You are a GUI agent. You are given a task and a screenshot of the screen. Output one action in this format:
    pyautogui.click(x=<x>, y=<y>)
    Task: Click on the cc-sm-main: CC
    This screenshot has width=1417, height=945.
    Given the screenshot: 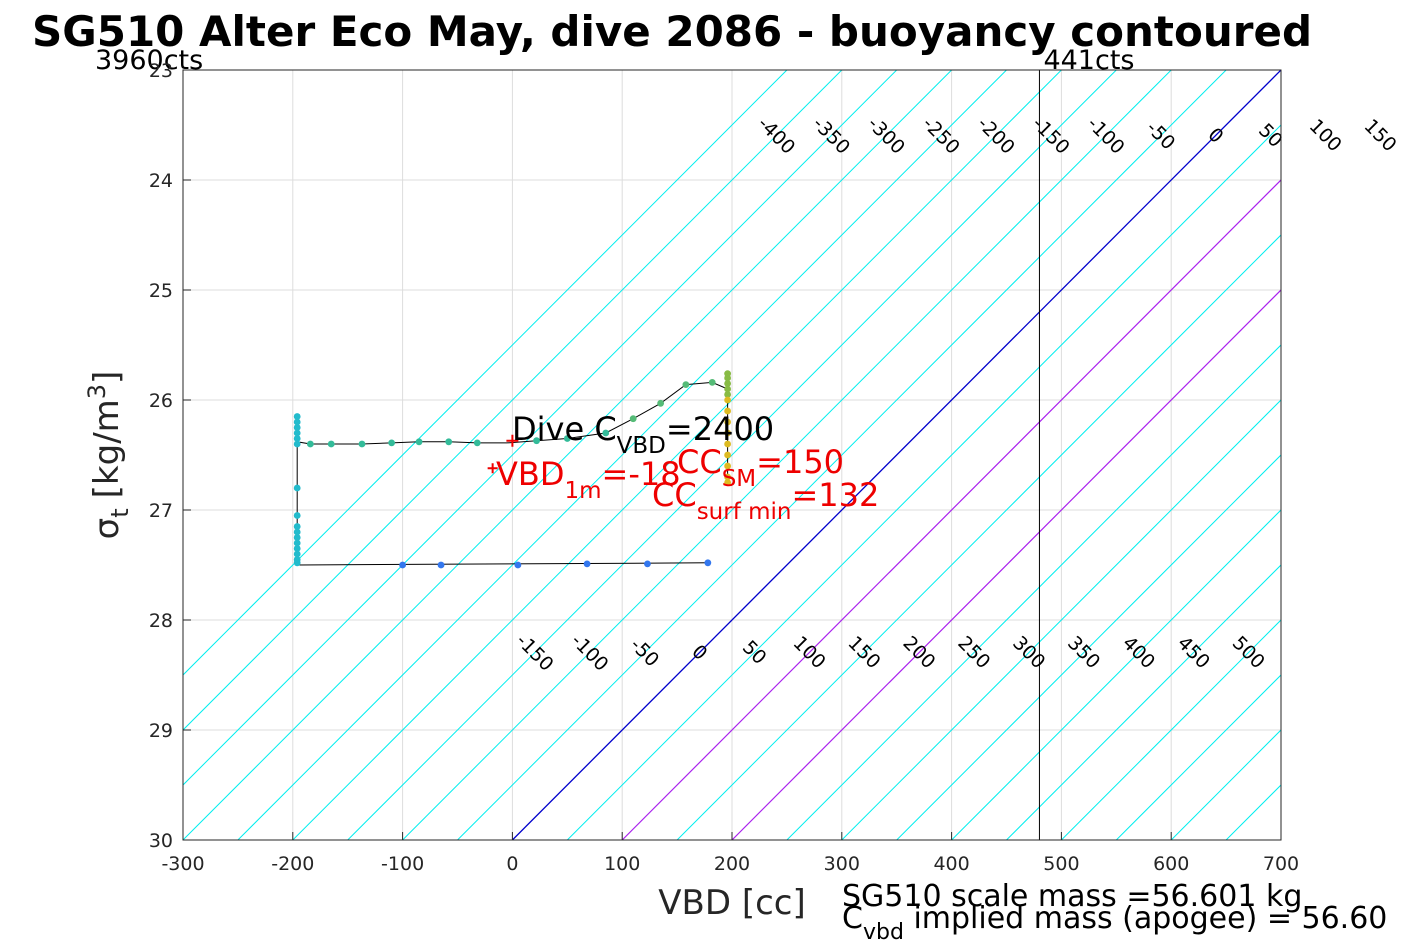 What is the action you would take?
    pyautogui.click(x=699, y=462)
    